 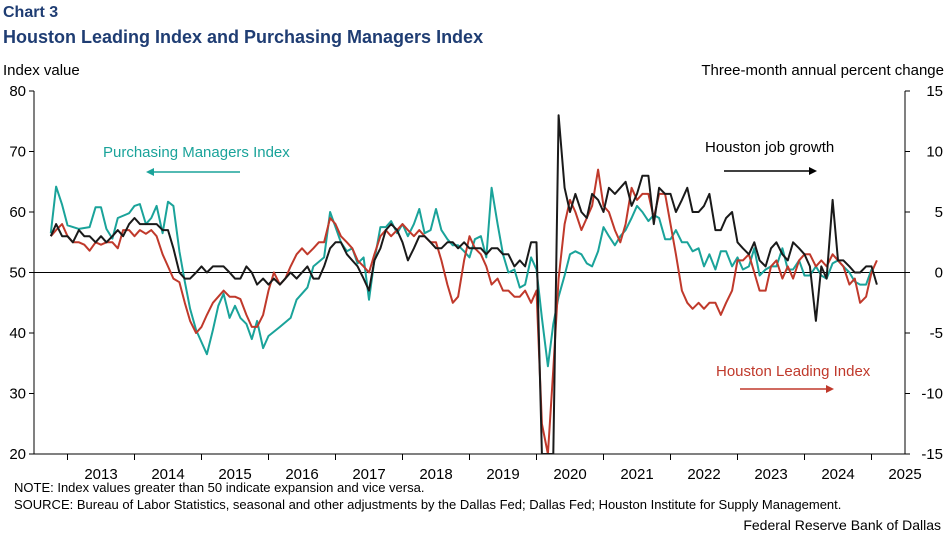 What do you see at coordinates (822, 70) in the screenshot?
I see `y-axis-right-label: Three-month annual percent change` at bounding box center [822, 70].